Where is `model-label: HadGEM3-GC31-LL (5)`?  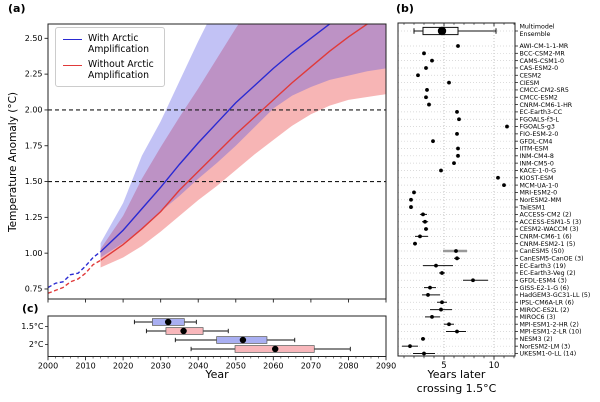 model-label: HadGEM3-GC31-LL (5) is located at coordinates (555, 295).